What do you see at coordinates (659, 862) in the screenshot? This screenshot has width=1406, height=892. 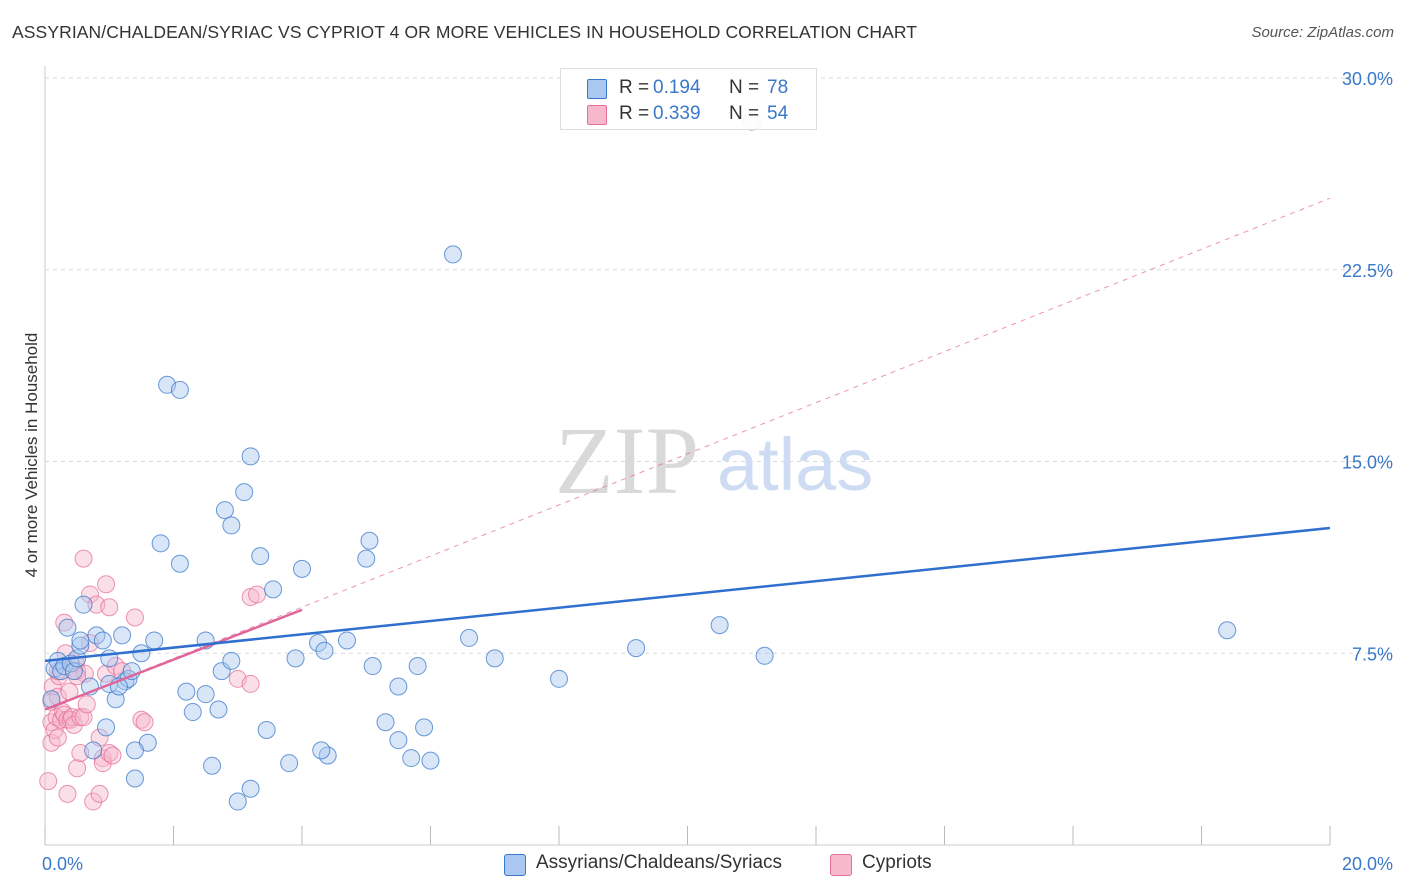 I see `legend-label: Assyrians/Chaldeans/Syriacs` at bounding box center [659, 862].